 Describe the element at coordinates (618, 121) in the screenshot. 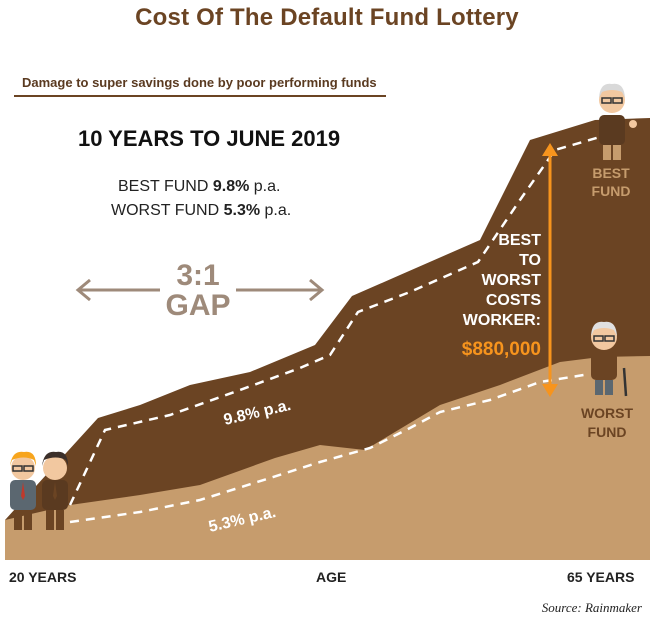

I see `best-fund-retiree-icon` at that location.